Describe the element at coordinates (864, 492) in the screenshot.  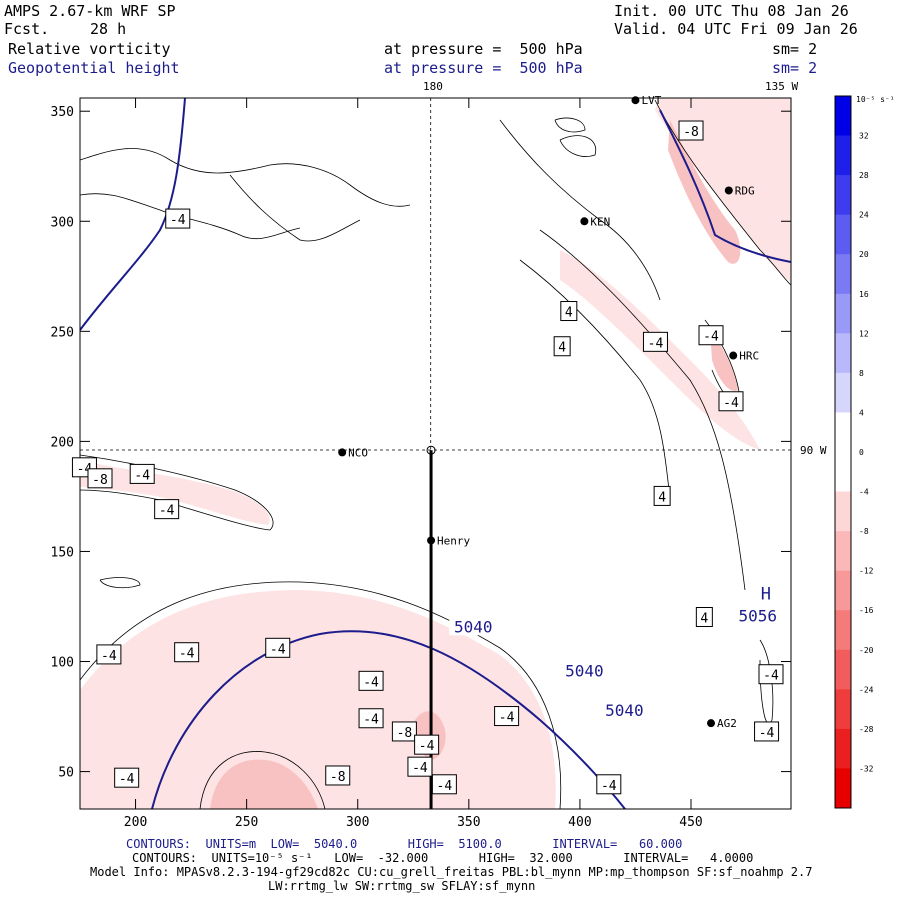
I see `colorbar-tick-9: -4` at that location.